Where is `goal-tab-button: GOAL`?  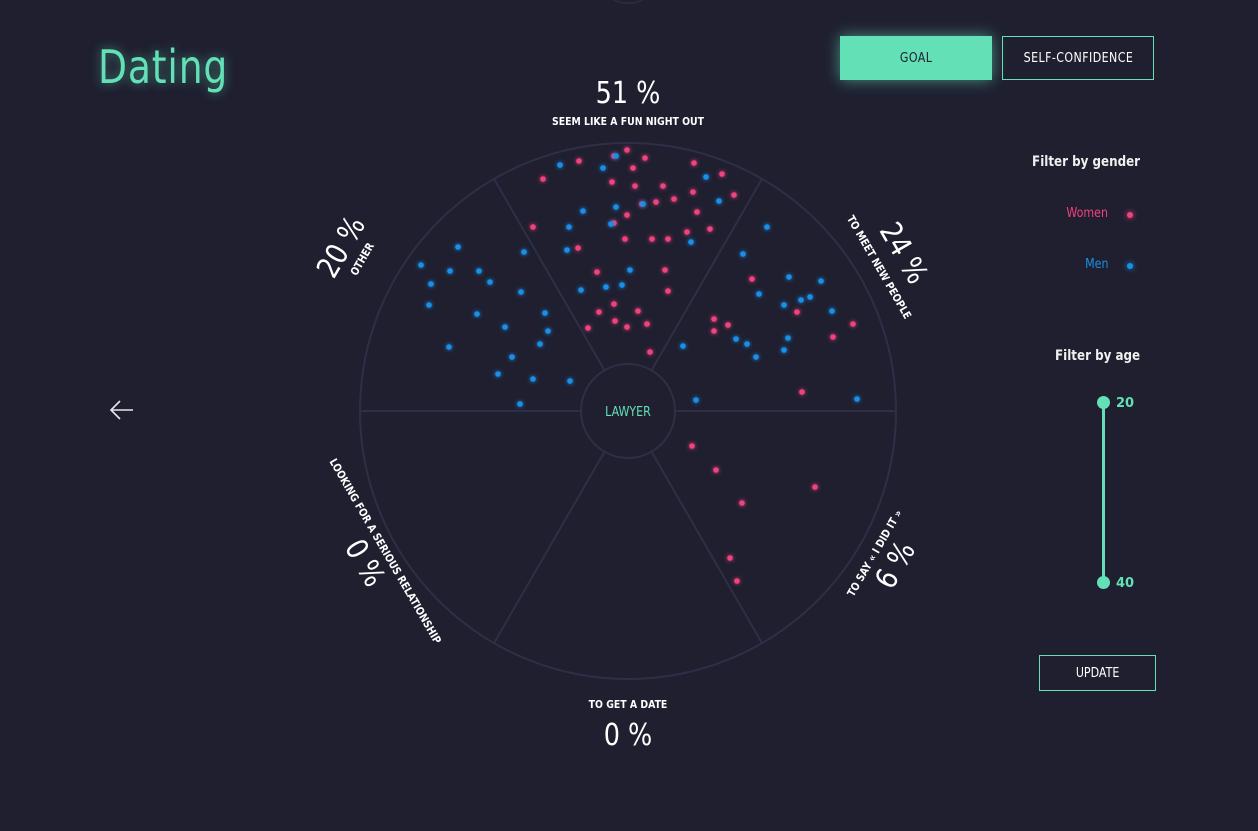
goal-tab-button: GOAL is located at coordinates (916, 58).